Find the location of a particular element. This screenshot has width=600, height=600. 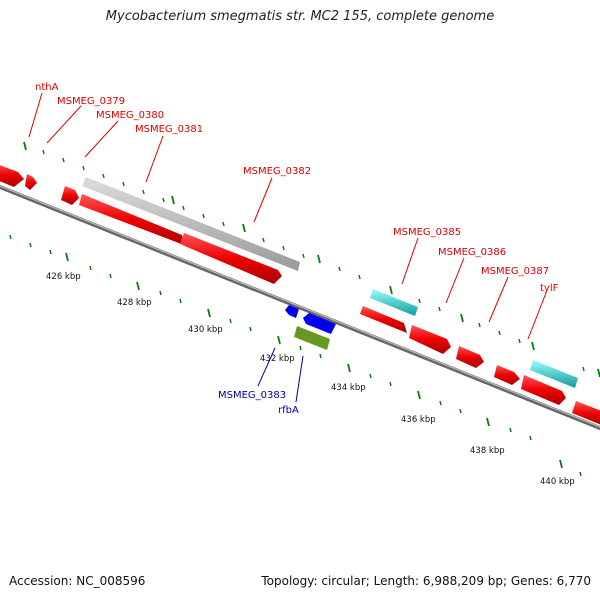

accession-text: Accession: NC_008596 is located at coordinates (77, 581).